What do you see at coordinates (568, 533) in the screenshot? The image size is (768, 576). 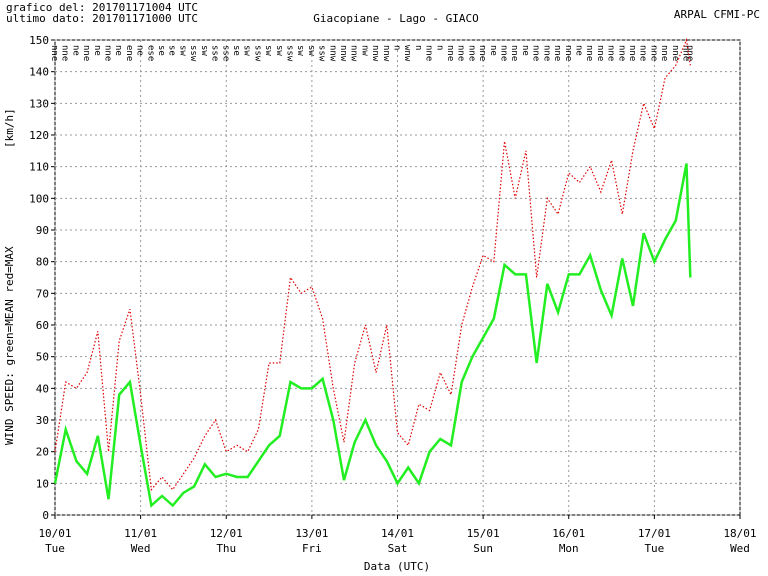 I see `x-tick-label: 16/01` at bounding box center [568, 533].